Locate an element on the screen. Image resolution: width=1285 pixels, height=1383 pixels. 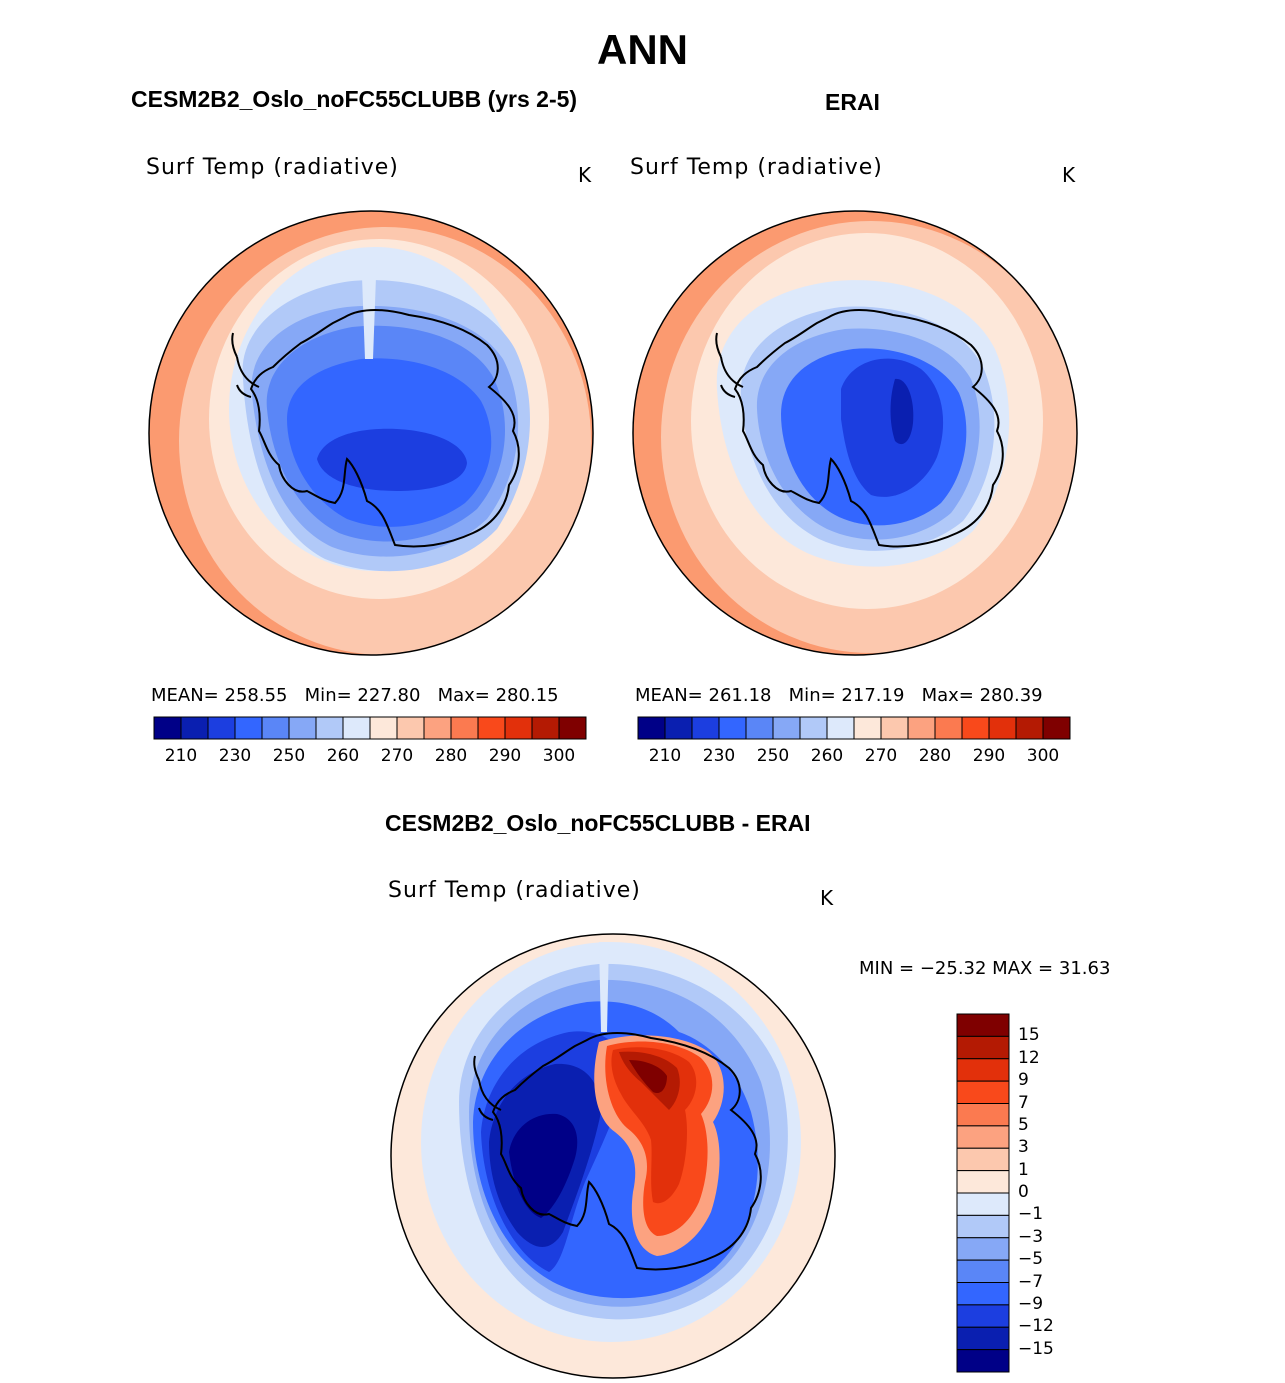
panel1-variable-title: Surf Temp (radiative) is located at coordinates (272, 167).